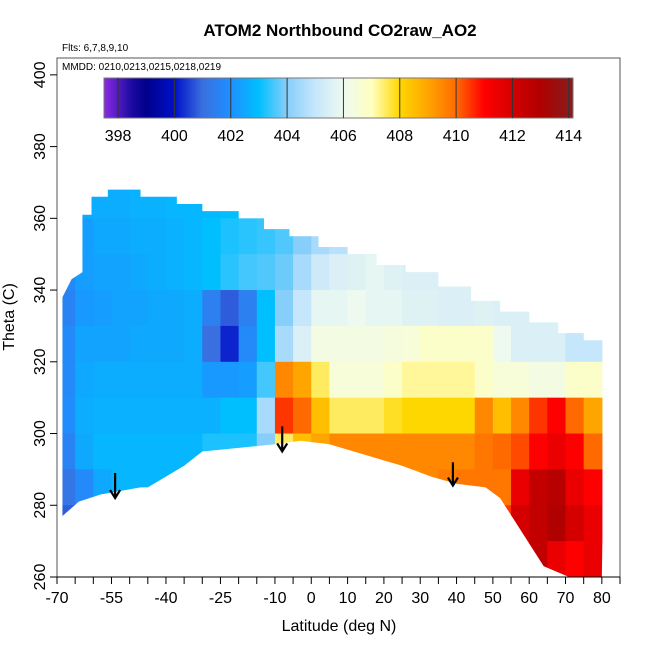 This screenshot has height=650, width=650. Describe the element at coordinates (230, 136) in the screenshot. I see `colorbar-tick-label: 402` at that location.